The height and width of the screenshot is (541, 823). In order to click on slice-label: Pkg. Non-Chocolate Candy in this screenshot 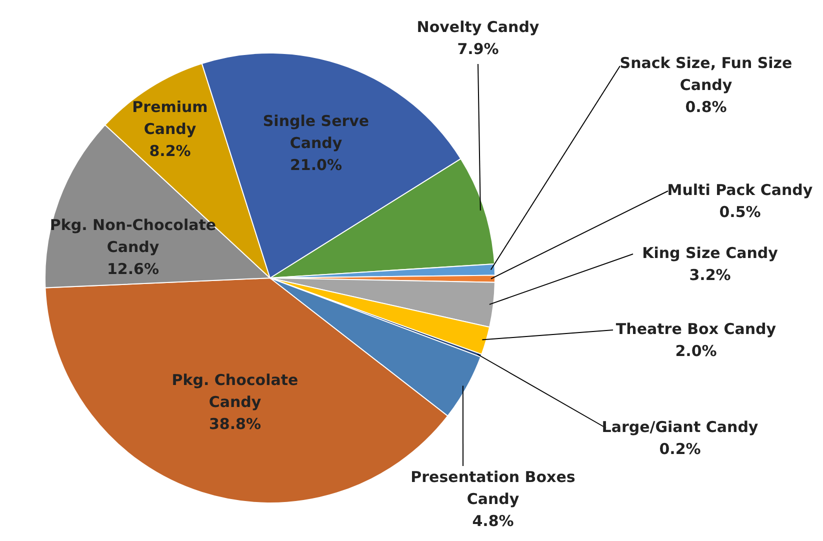, I will do `click(133, 236)`.